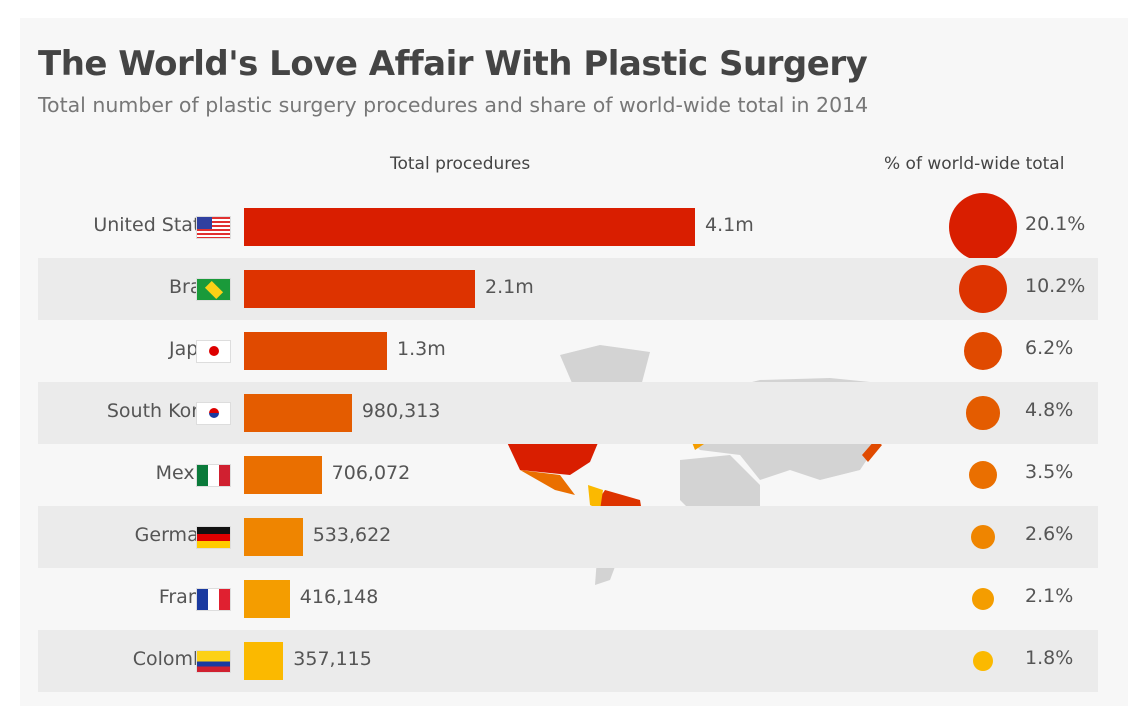 The image size is (1148, 710). What do you see at coordinates (1055, 286) in the screenshot?
I see `share-label: 10.2%` at bounding box center [1055, 286].